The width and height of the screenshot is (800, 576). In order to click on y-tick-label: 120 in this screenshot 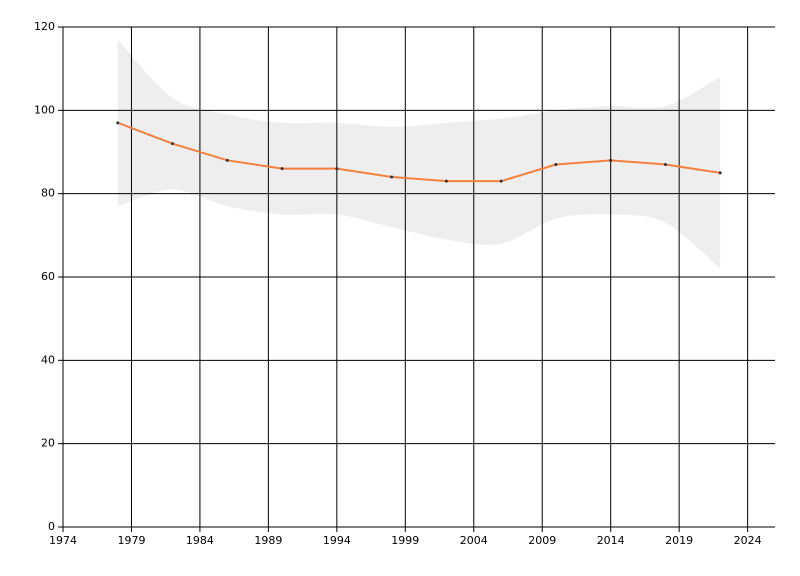, I will do `click(44, 26)`.